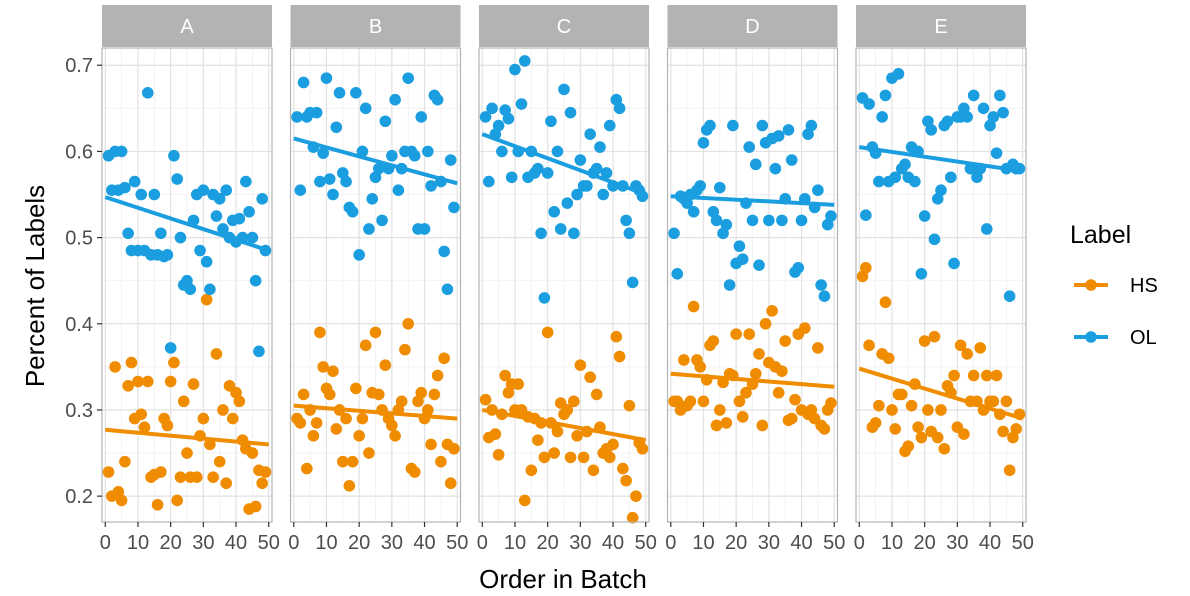  What do you see at coordinates (564, 27) in the screenshot?
I see `facet-strip-label: C` at bounding box center [564, 27].